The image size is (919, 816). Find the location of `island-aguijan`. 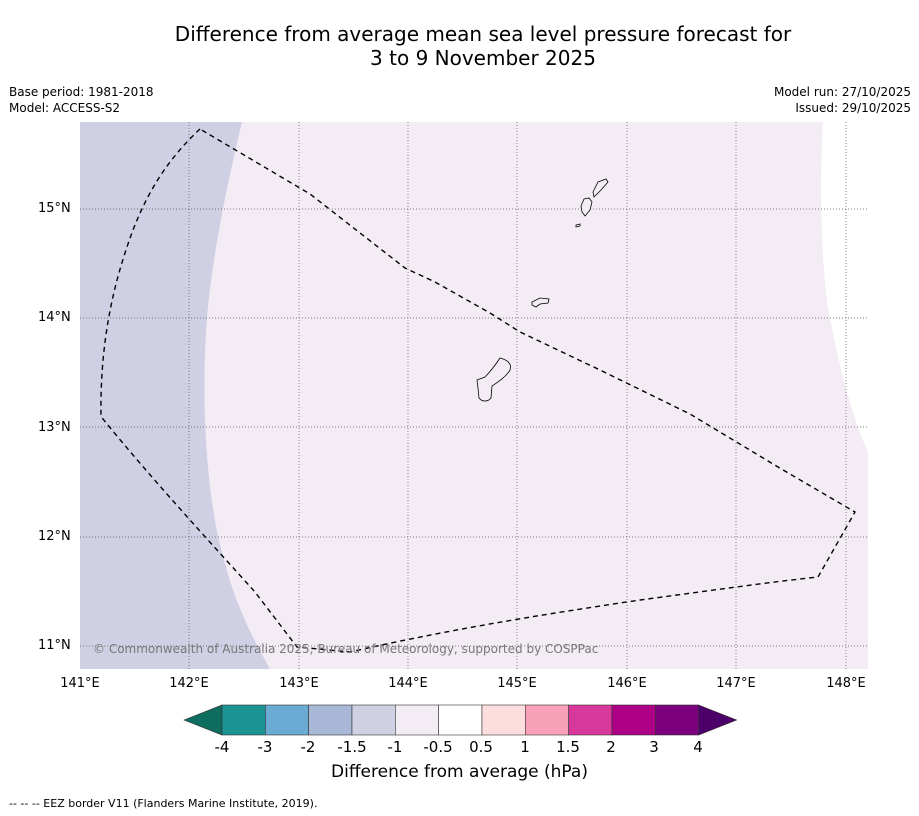

island-aguijan is located at coordinates (578, 225).